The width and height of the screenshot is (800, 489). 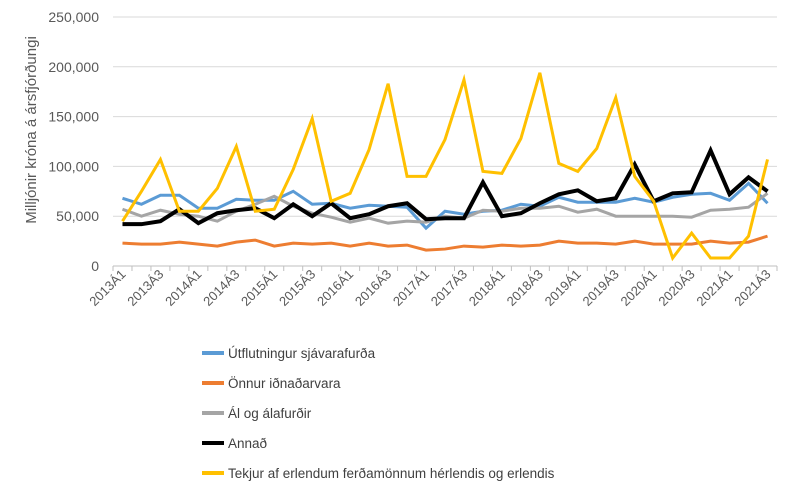 What do you see at coordinates (449, 288) in the screenshot?
I see `x-tick-label: 2017Á3` at bounding box center [449, 288].